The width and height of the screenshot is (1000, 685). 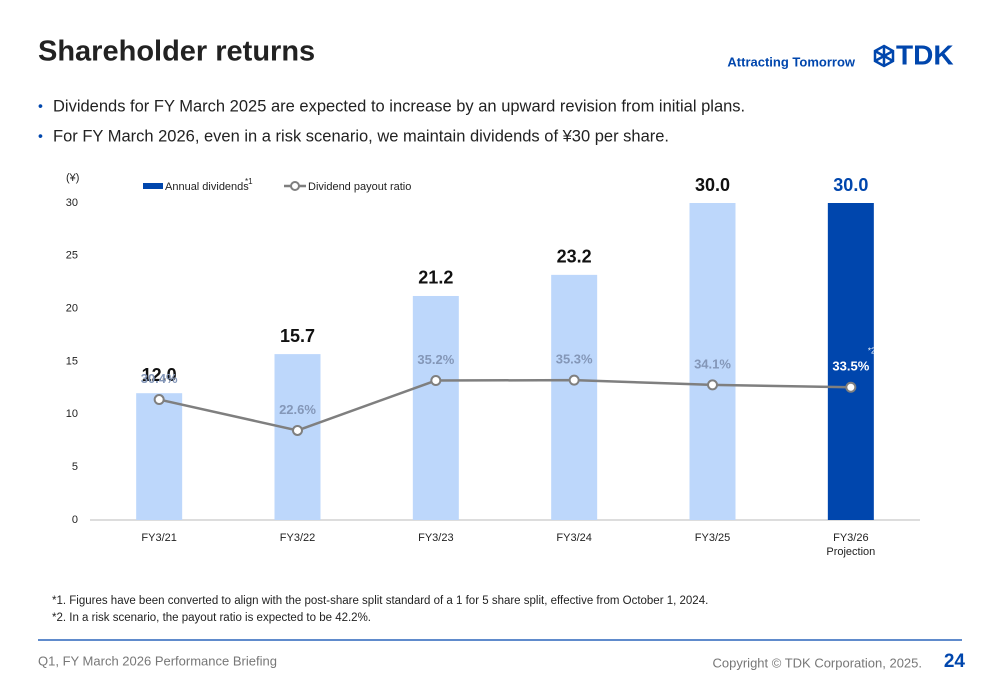 What do you see at coordinates (158, 538) in the screenshot?
I see `x-tick-label: FY3/21` at bounding box center [158, 538].